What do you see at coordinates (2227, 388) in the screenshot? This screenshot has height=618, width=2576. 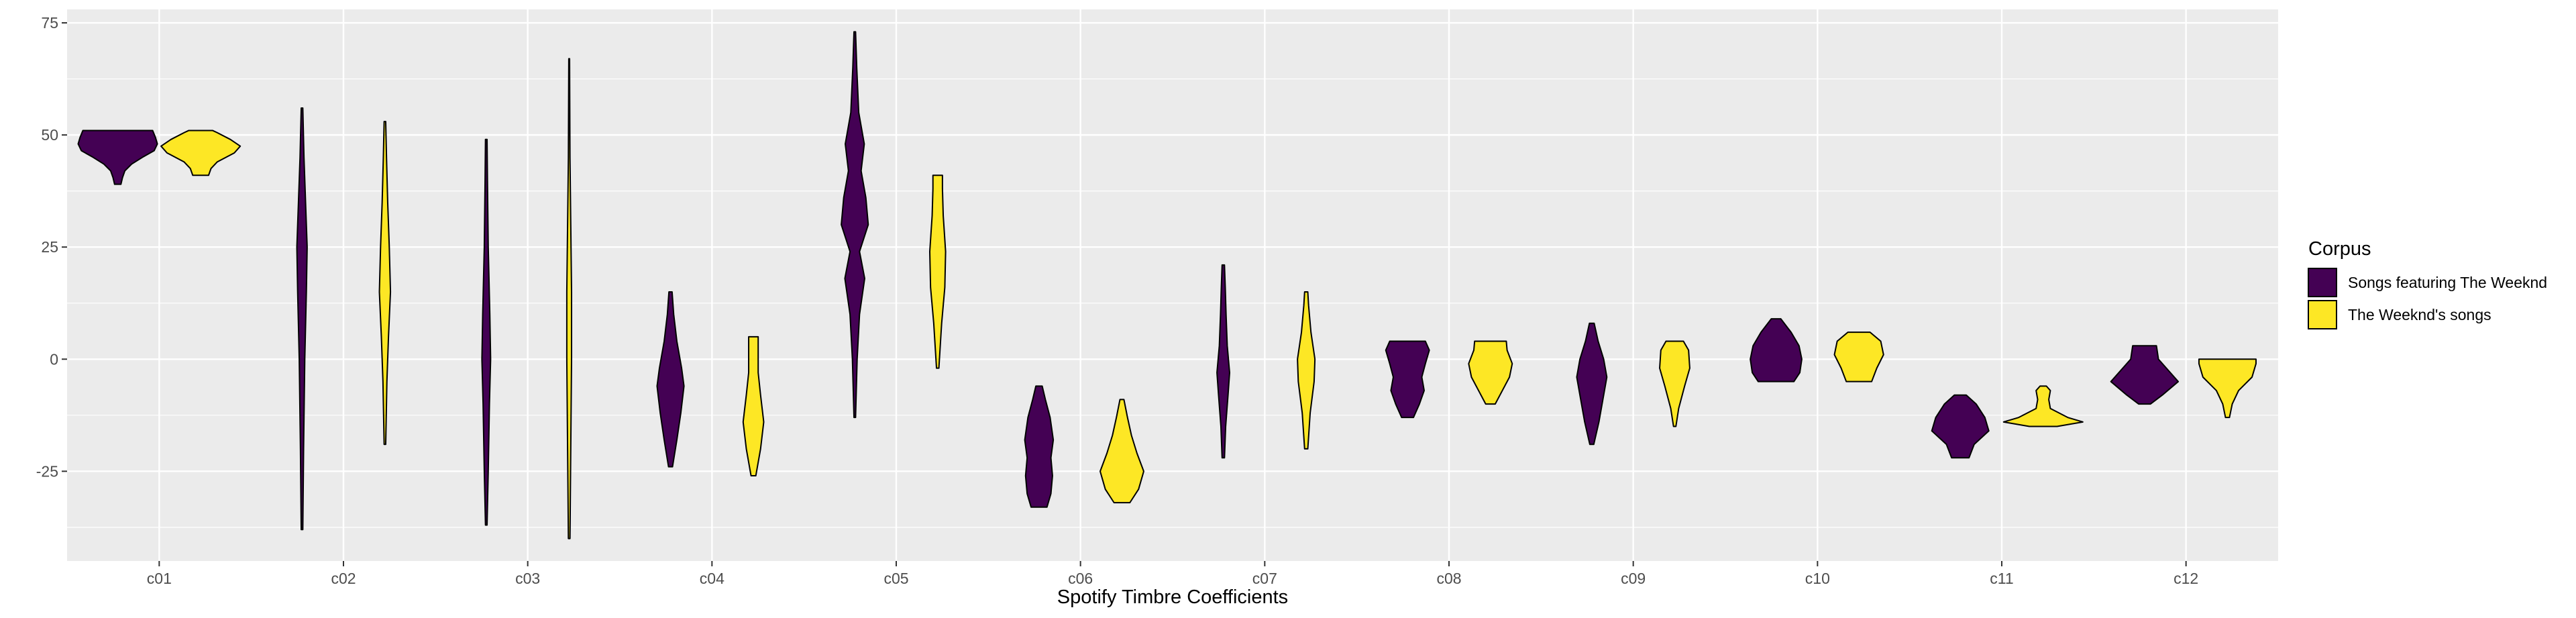 I see `violin-weeknd-c12` at bounding box center [2227, 388].